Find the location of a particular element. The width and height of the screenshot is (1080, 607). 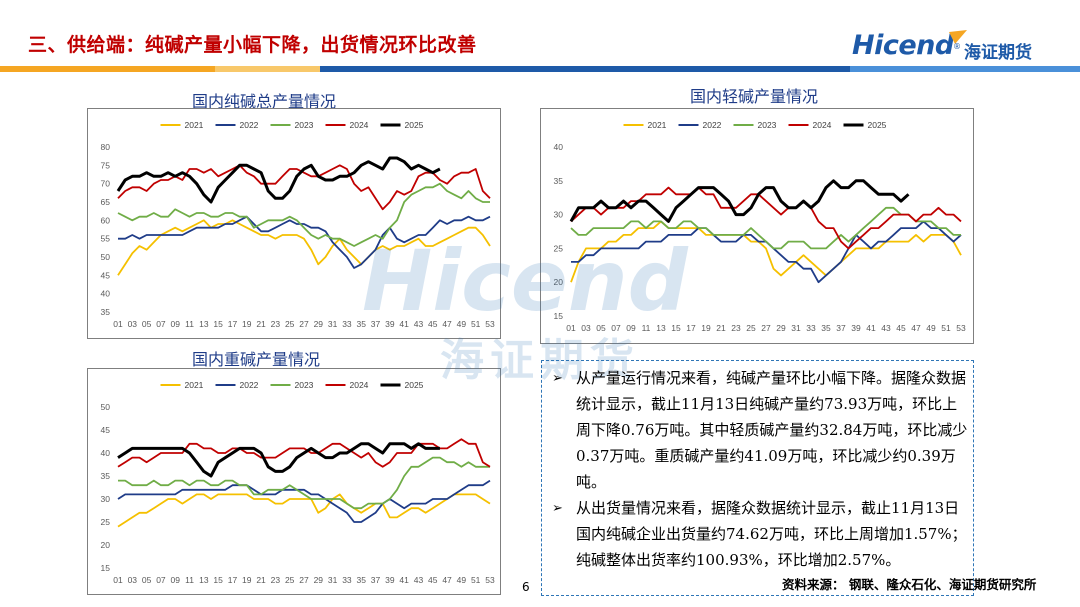

logo-registered-mark: ® is located at coordinates (957, 46).